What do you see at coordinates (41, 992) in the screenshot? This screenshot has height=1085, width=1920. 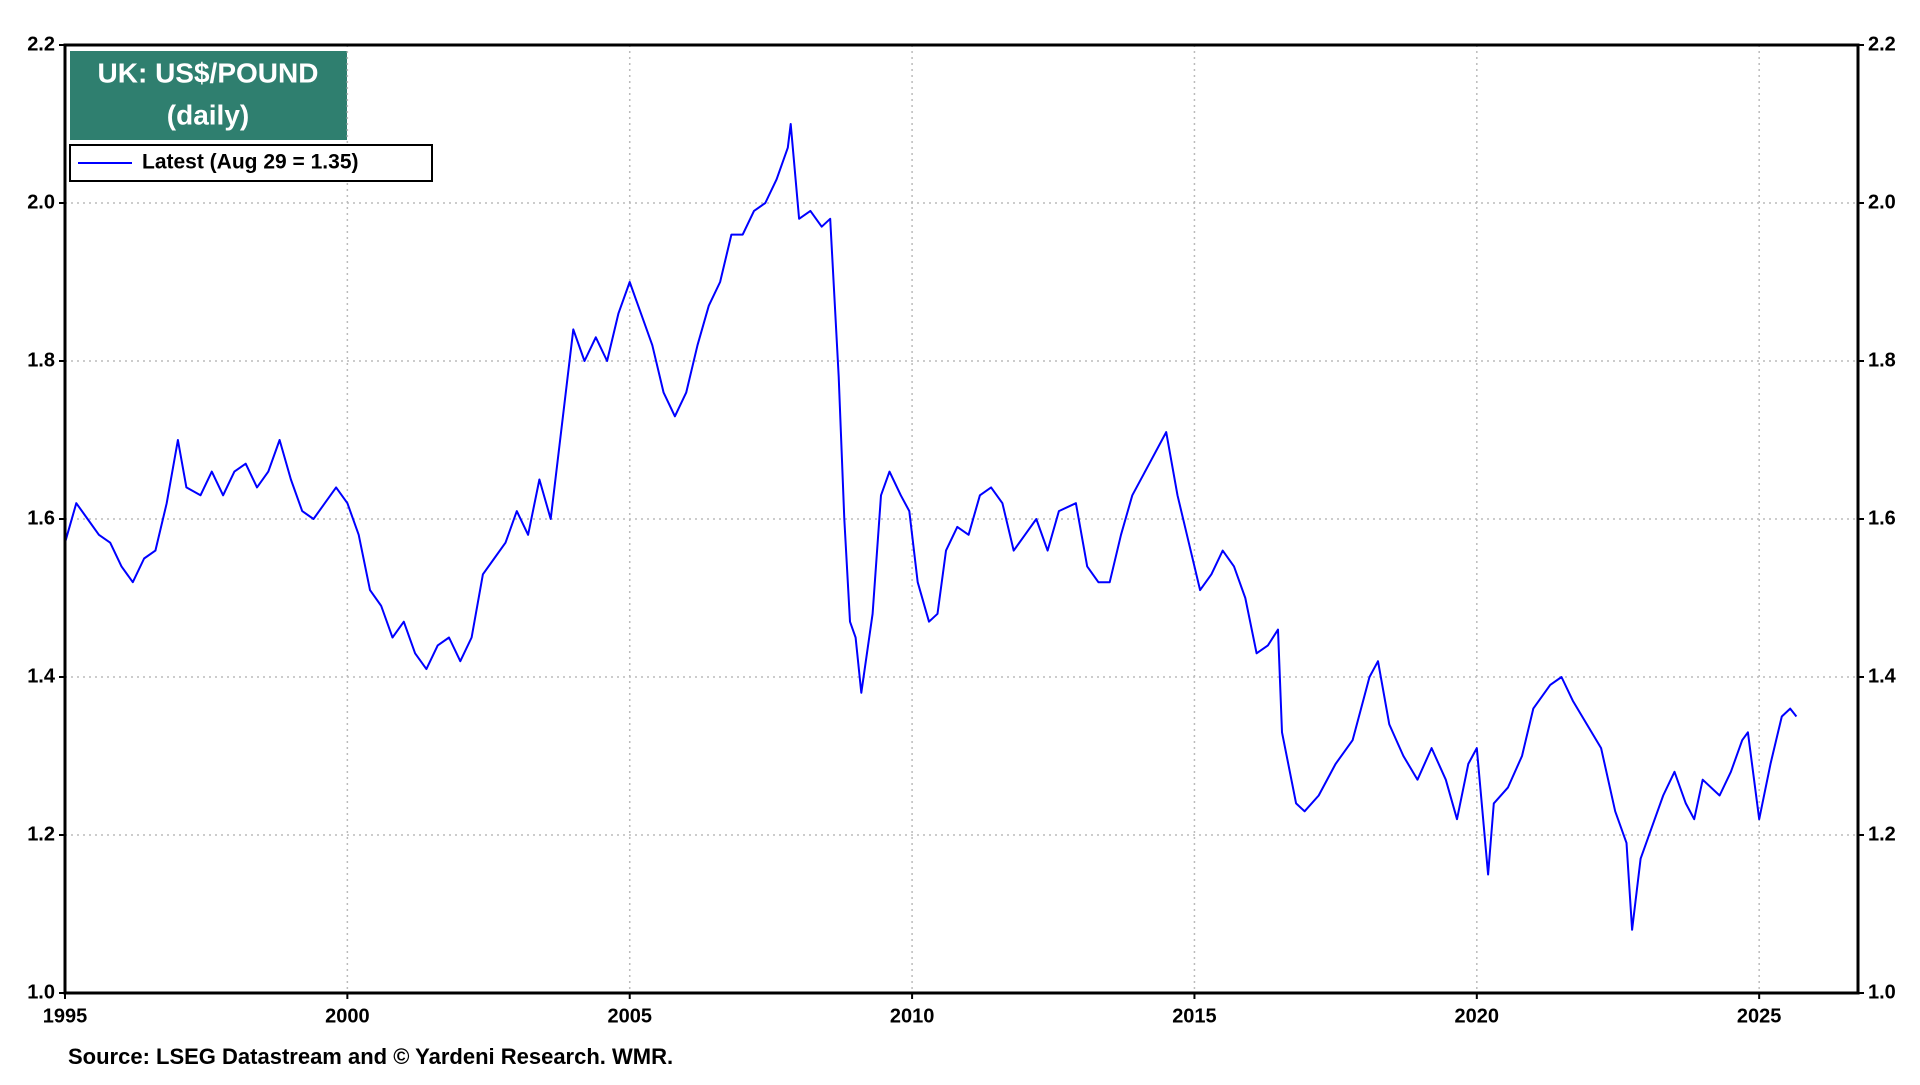 I see `y-tick-label: 1.0` at bounding box center [41, 992].